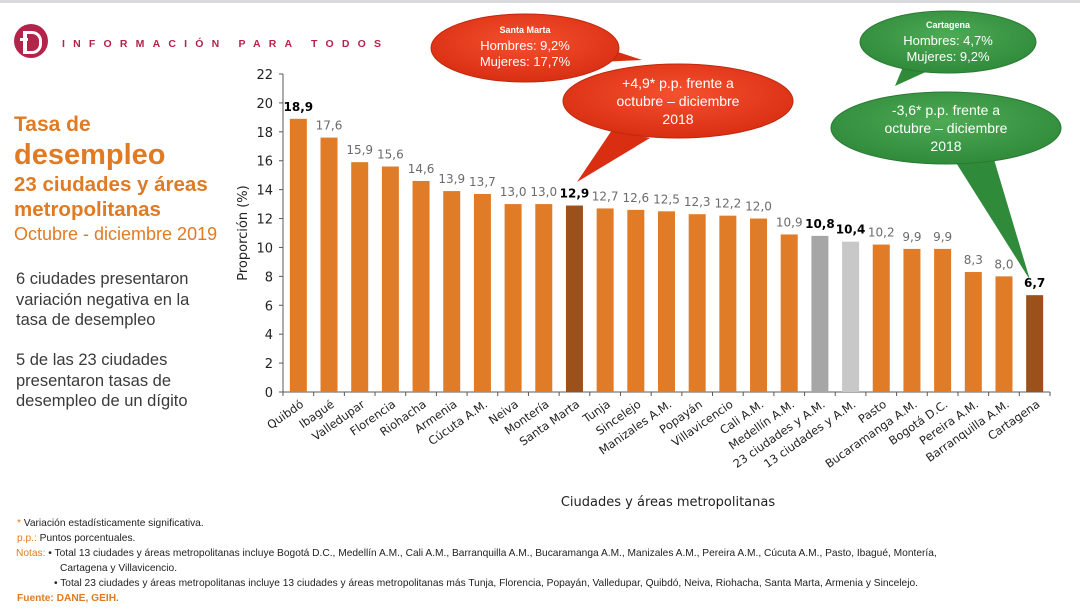  Describe the element at coordinates (27, 538) in the screenshot. I see `footnote-pp-label: p.p.:` at that location.